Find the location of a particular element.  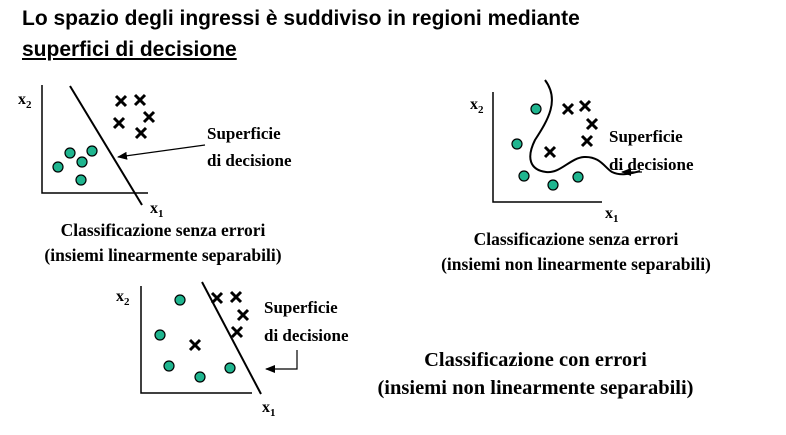

diagram-linear-separable: x2 x1 Superficie di decisione is located at coordinates (155, 152).